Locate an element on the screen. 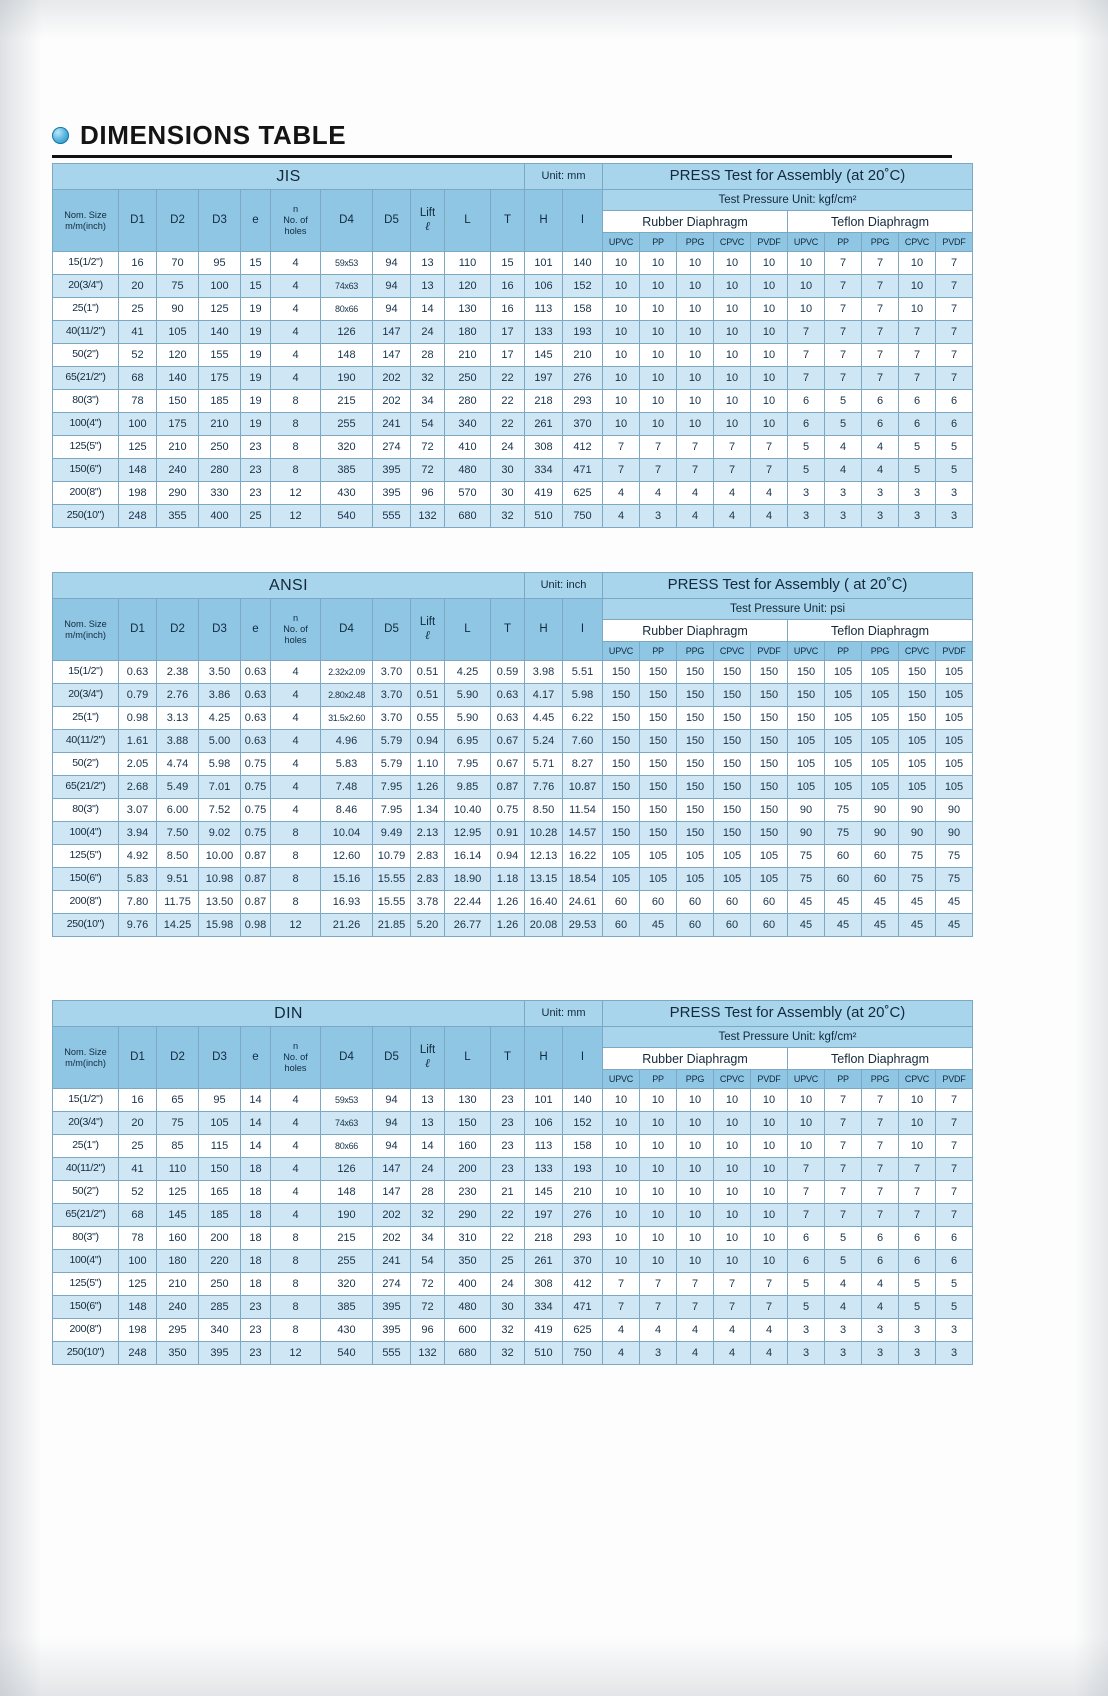 The width and height of the screenshot is (1108, 1696). cell-dim: 395 is located at coordinates (391, 1307).